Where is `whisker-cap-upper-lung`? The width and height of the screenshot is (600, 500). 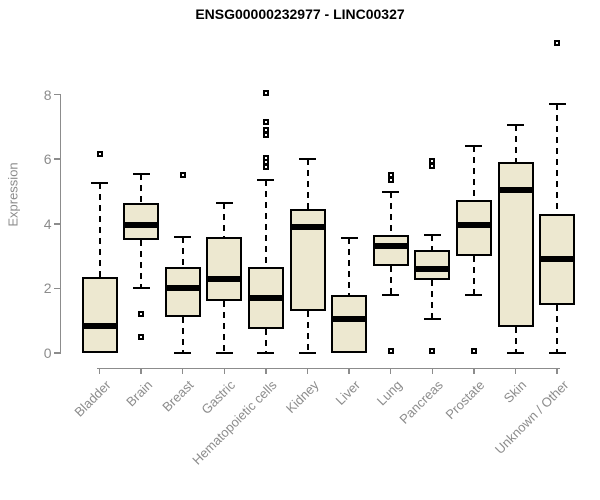 whisker-cap-upper-lung is located at coordinates (391, 191).